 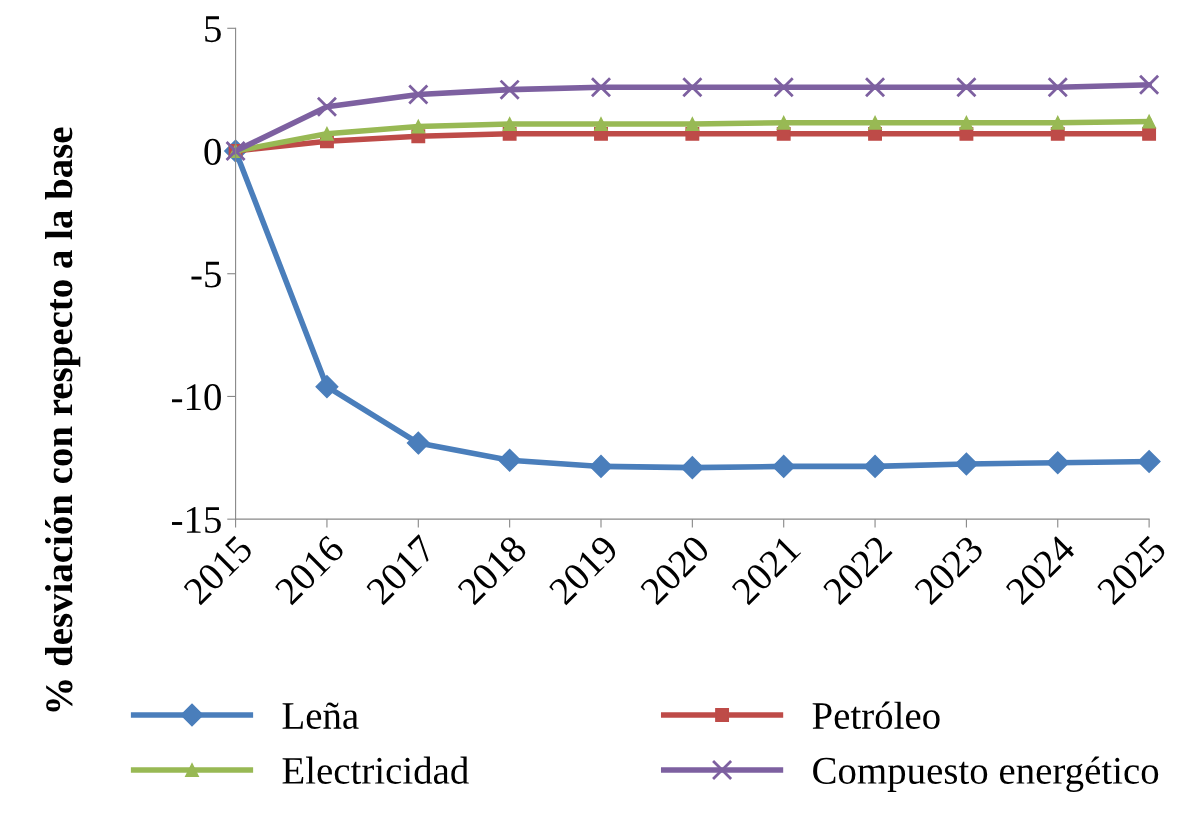 I want to click on y-axis-title: % desviación con respecto a la base, so click(x=62, y=419).